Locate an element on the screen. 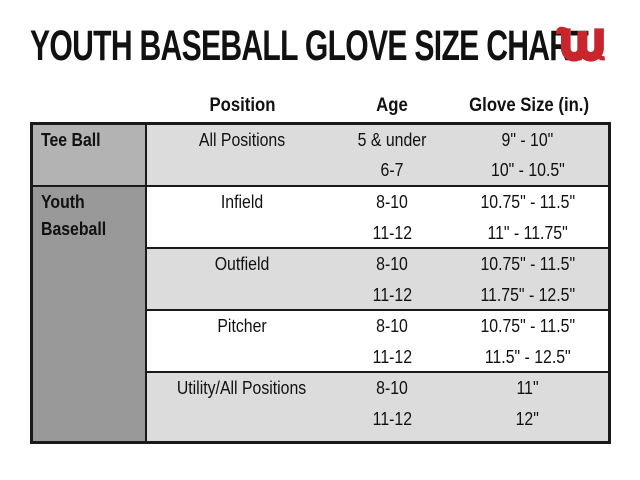  age-cell: 6-7 is located at coordinates (392, 170).